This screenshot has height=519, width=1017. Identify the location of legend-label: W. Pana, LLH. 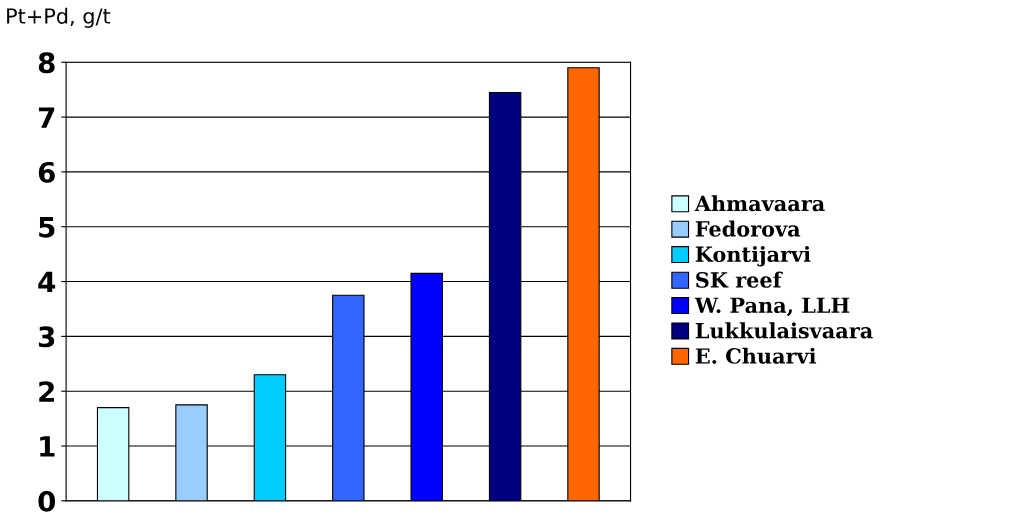
(772, 307).